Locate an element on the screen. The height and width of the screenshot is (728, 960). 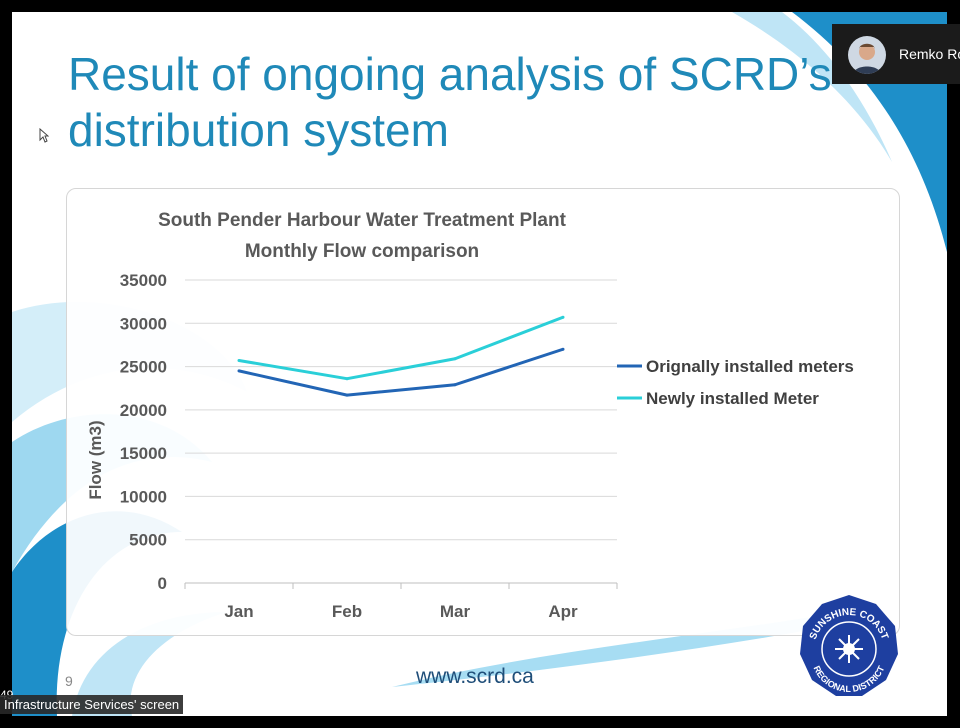
x-tick-label: Apr is located at coordinates (563, 611).